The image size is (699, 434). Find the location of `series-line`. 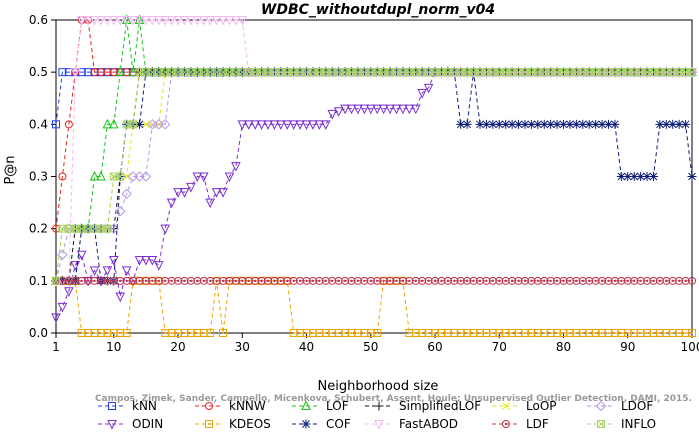

series-line is located at coordinates (374, 307).